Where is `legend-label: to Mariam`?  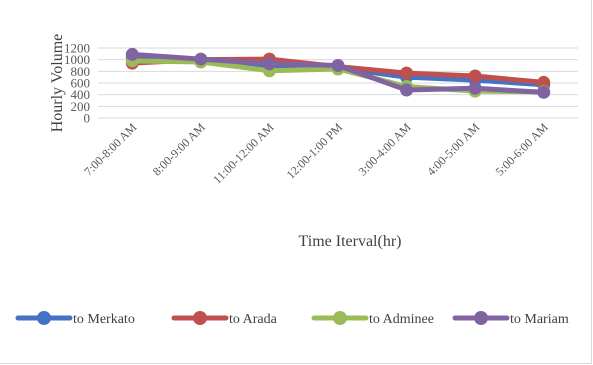 legend-label: to Mariam is located at coordinates (539, 319).